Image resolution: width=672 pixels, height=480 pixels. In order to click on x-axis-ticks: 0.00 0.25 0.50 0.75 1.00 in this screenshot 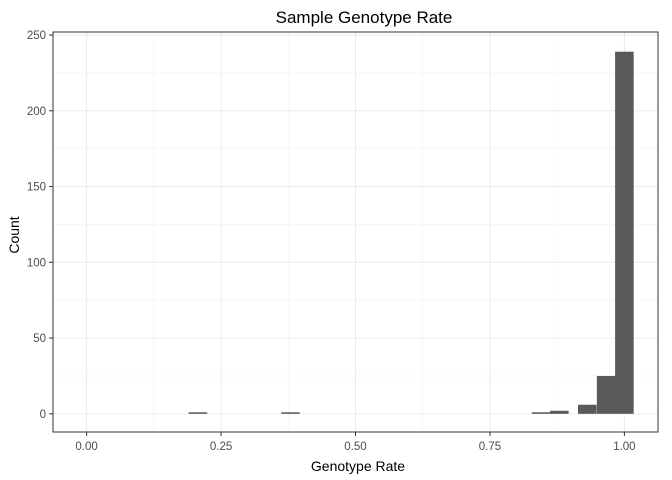, I will do `click(355, 442)`.